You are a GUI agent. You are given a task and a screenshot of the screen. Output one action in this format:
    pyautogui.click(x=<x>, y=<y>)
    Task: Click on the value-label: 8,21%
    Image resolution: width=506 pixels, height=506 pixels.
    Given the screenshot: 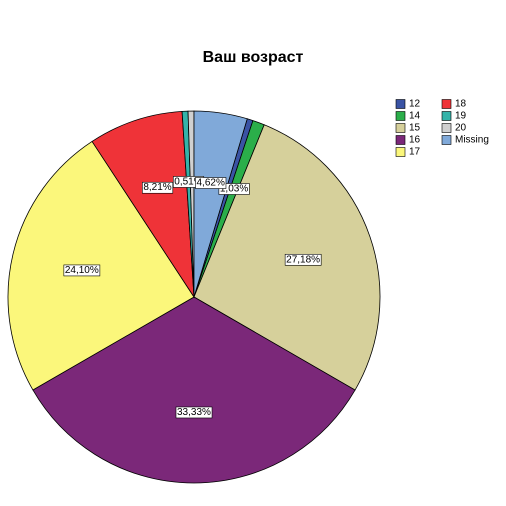 What is the action you would take?
    pyautogui.click(x=157, y=187)
    